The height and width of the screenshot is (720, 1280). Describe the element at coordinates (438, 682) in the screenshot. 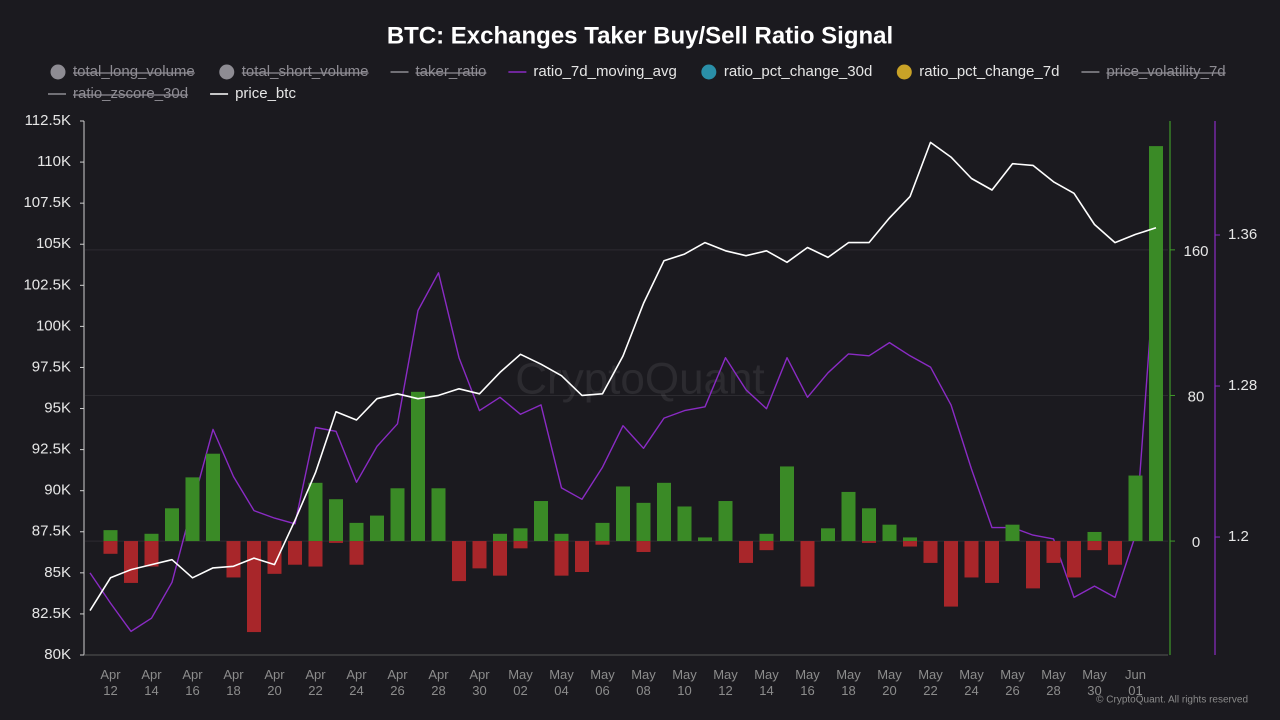

I see `x-tick-label: Apr 28` at that location.